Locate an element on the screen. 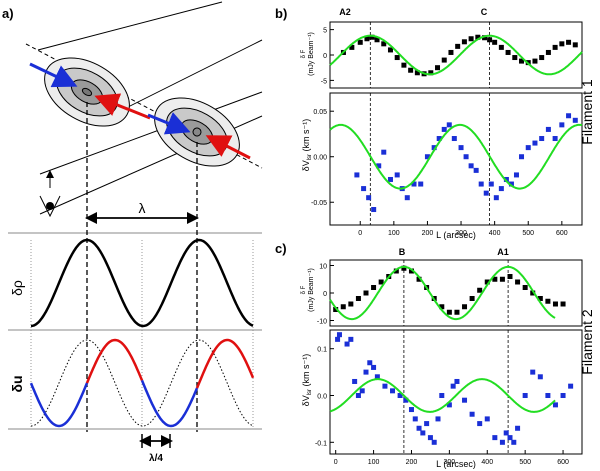 This screenshot has width=600, height=471. core-2-center is located at coordinates (197, 132).